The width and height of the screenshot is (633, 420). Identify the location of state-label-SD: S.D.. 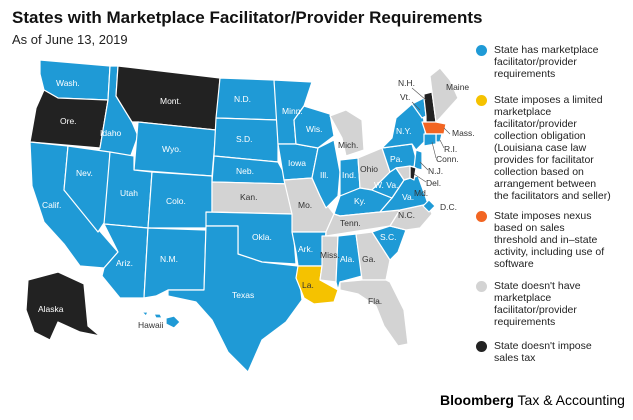
(244, 139).